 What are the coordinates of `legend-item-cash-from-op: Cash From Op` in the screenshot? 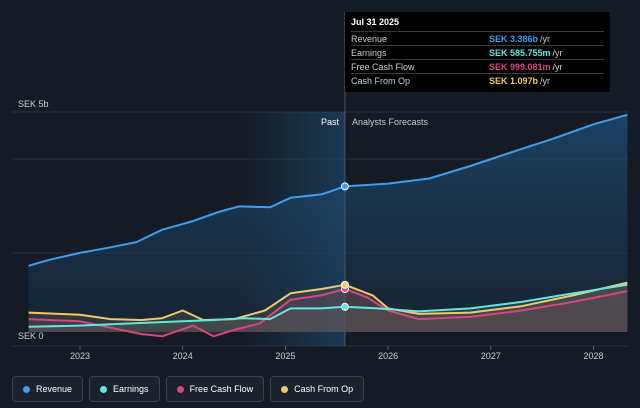 It's located at (317, 389).